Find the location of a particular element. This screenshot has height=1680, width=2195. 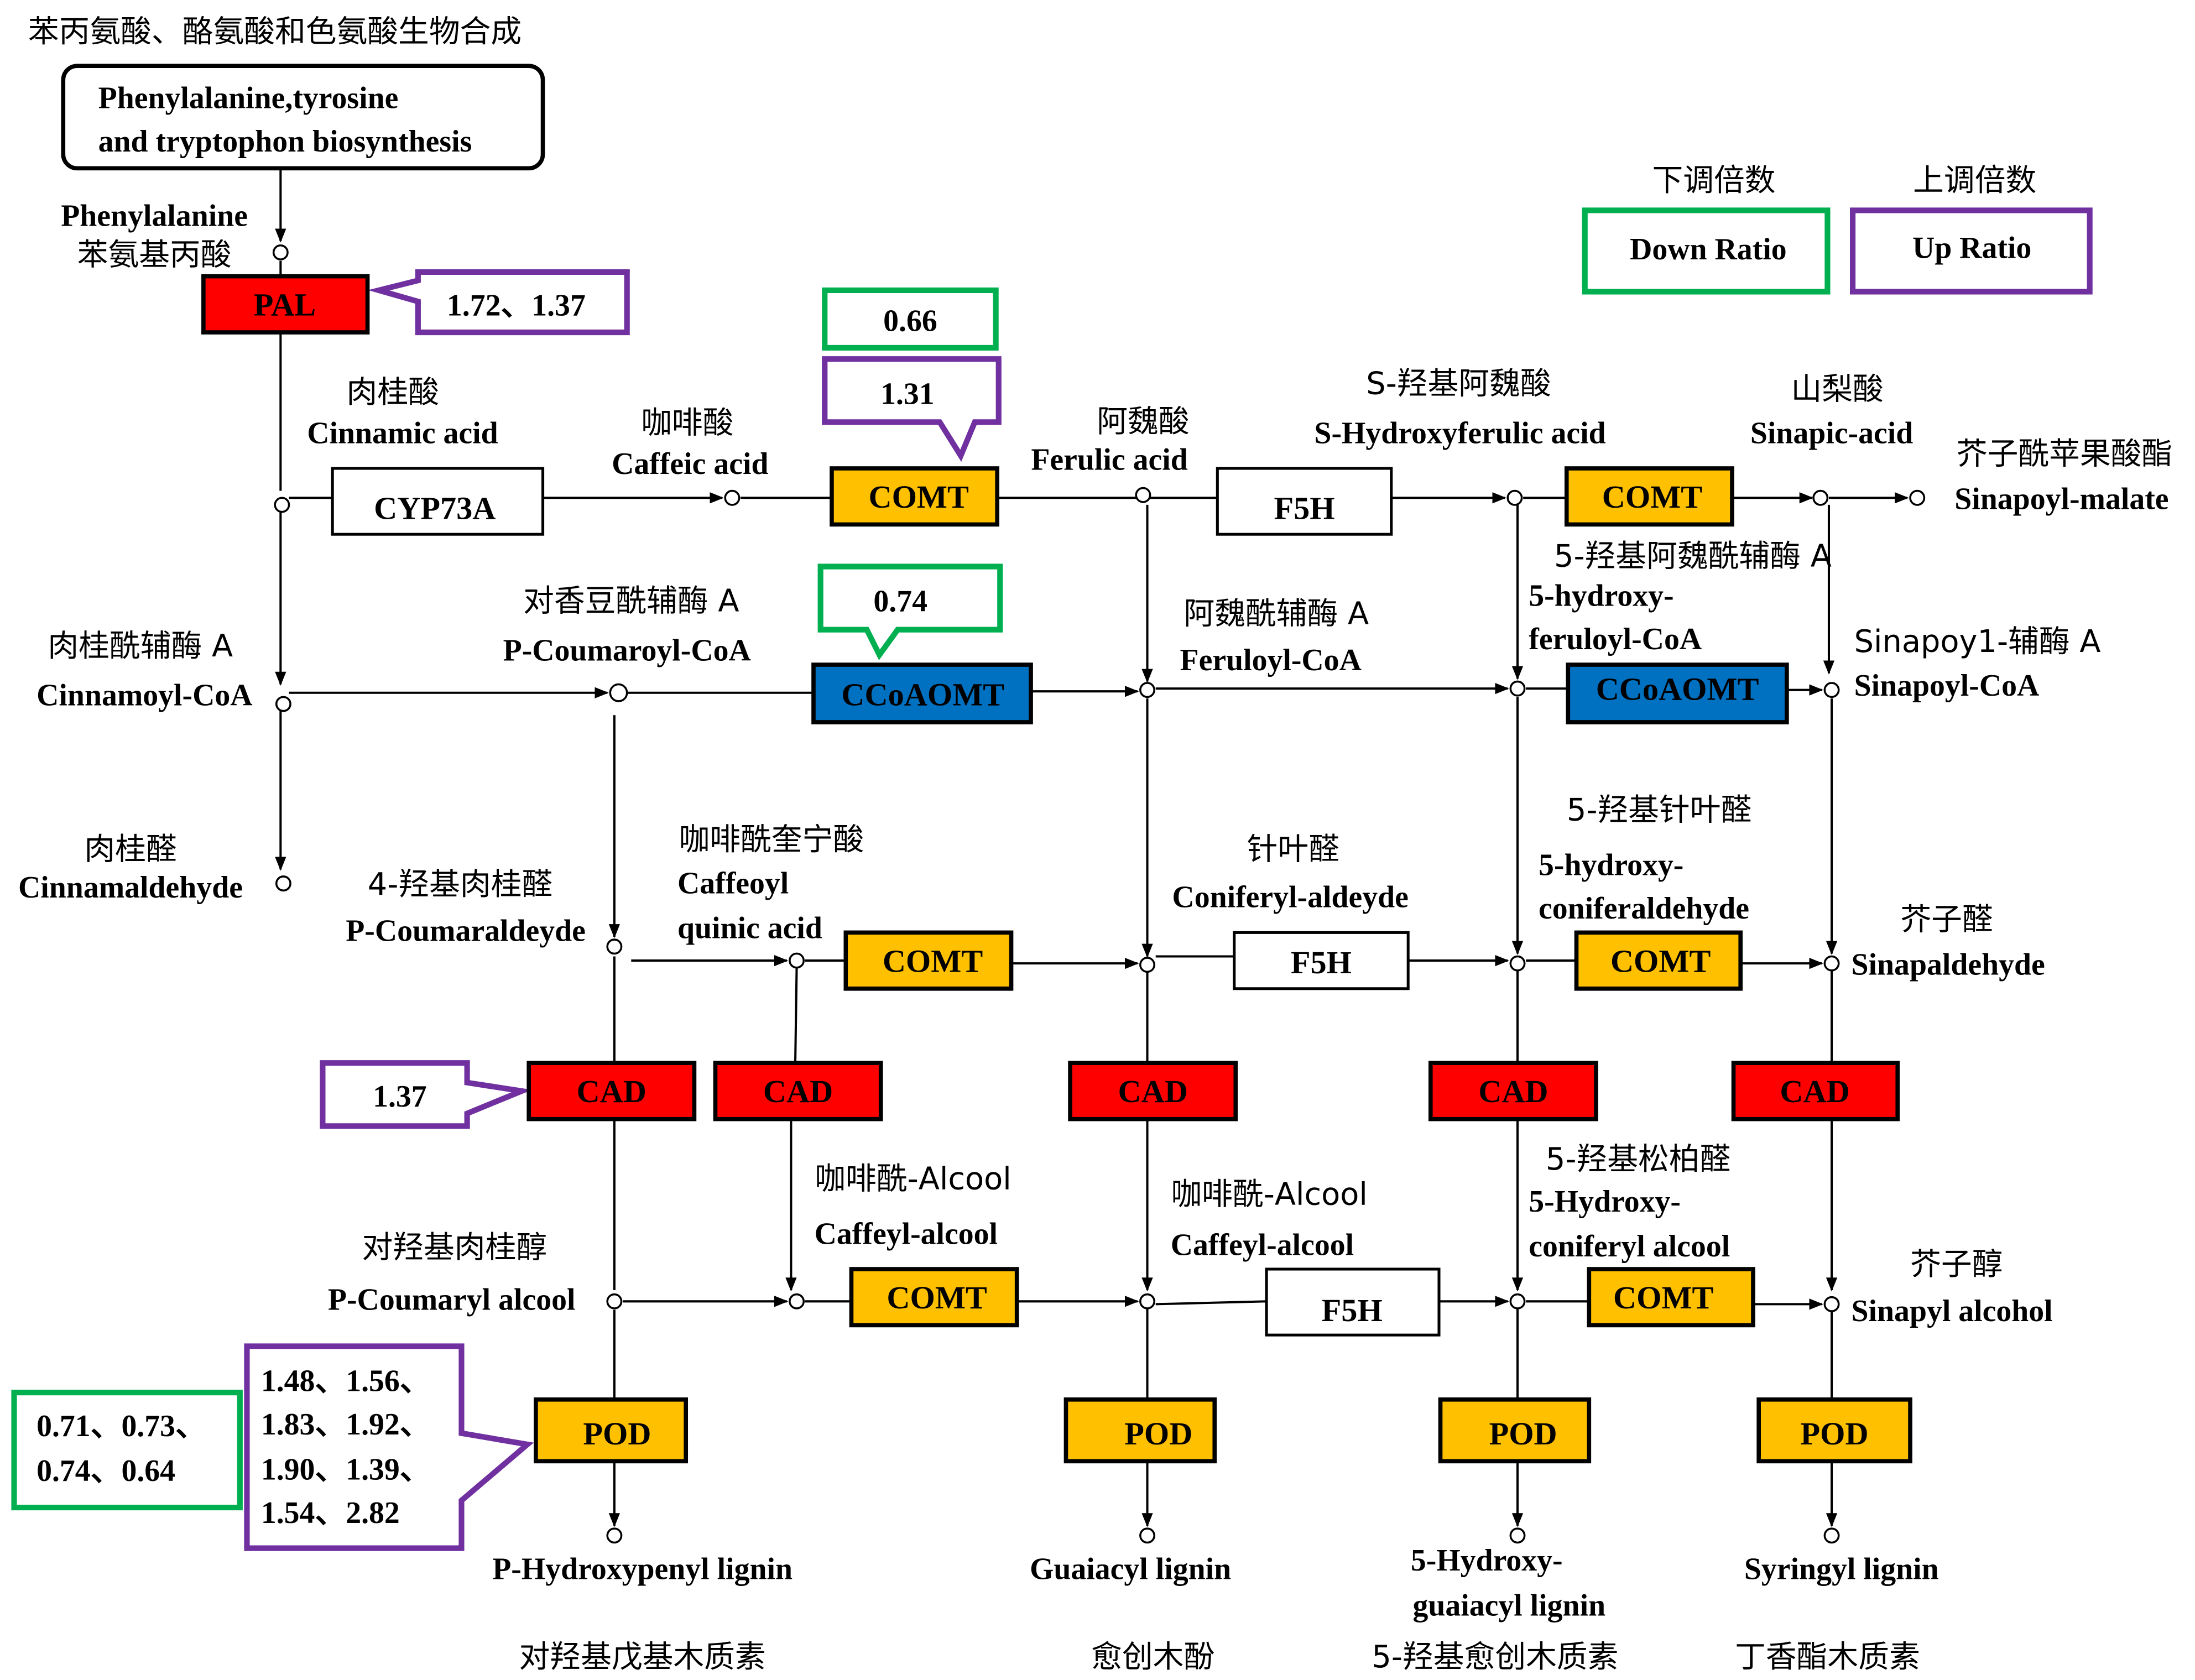

pal-up-callout: 1.72、1.37 is located at coordinates (499, 303).